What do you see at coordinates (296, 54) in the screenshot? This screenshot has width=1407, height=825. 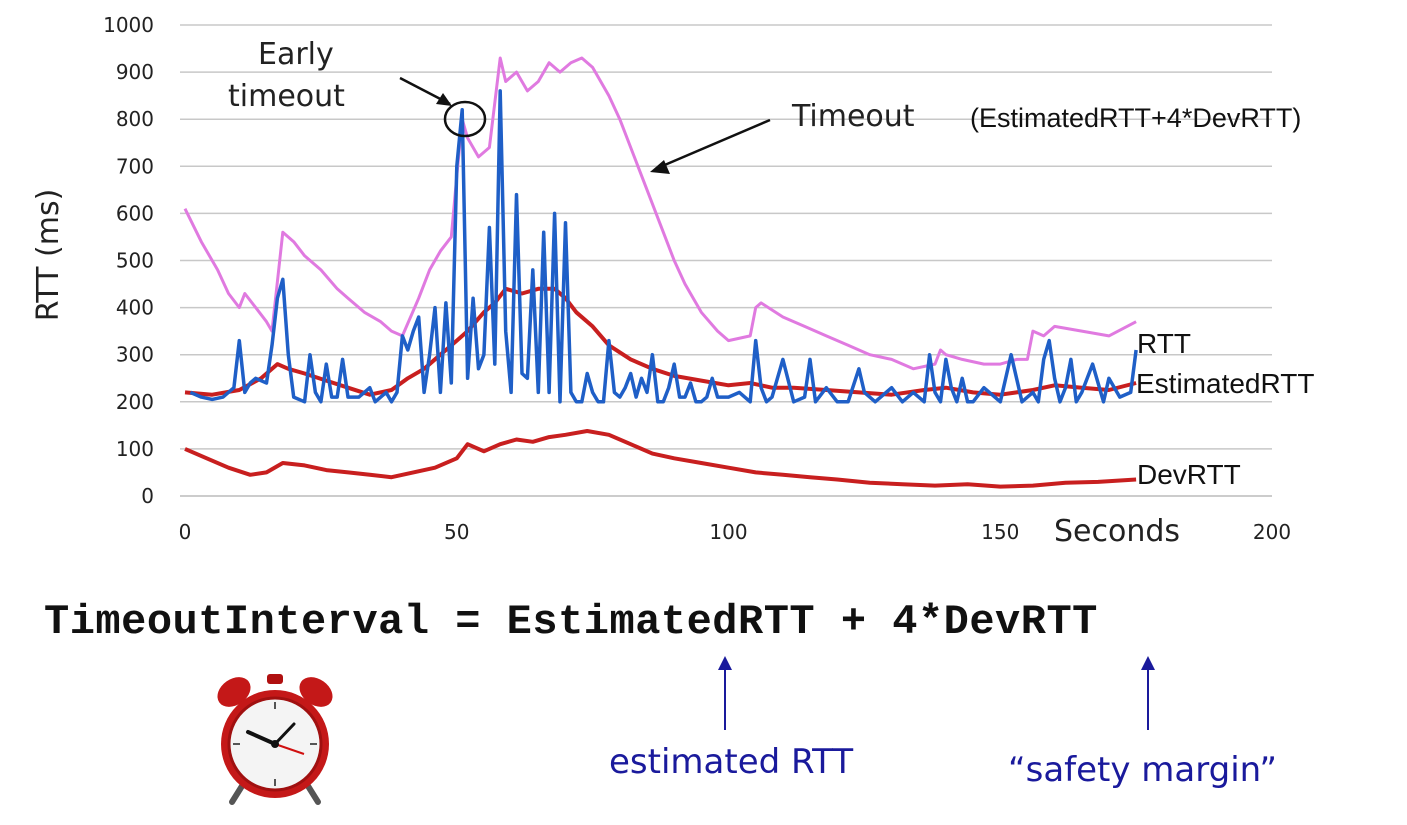 I see `early-timeout-label-1: Early` at bounding box center [296, 54].